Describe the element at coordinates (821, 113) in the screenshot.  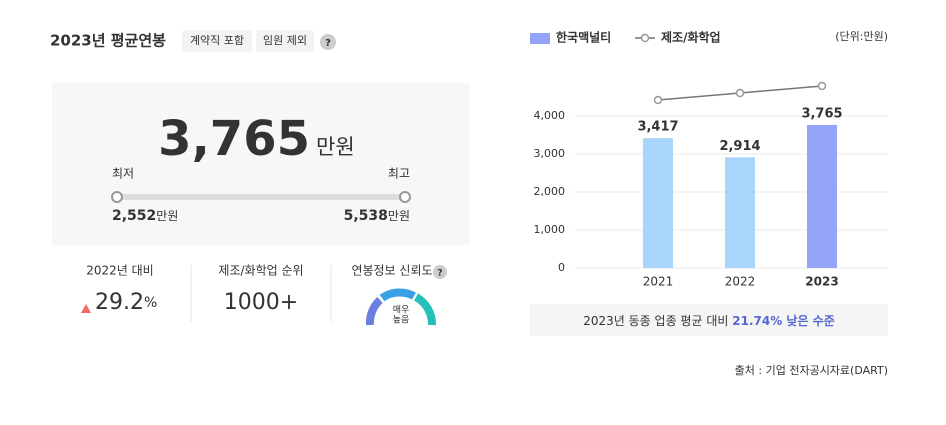
I see `value-label: 3,765` at that location.